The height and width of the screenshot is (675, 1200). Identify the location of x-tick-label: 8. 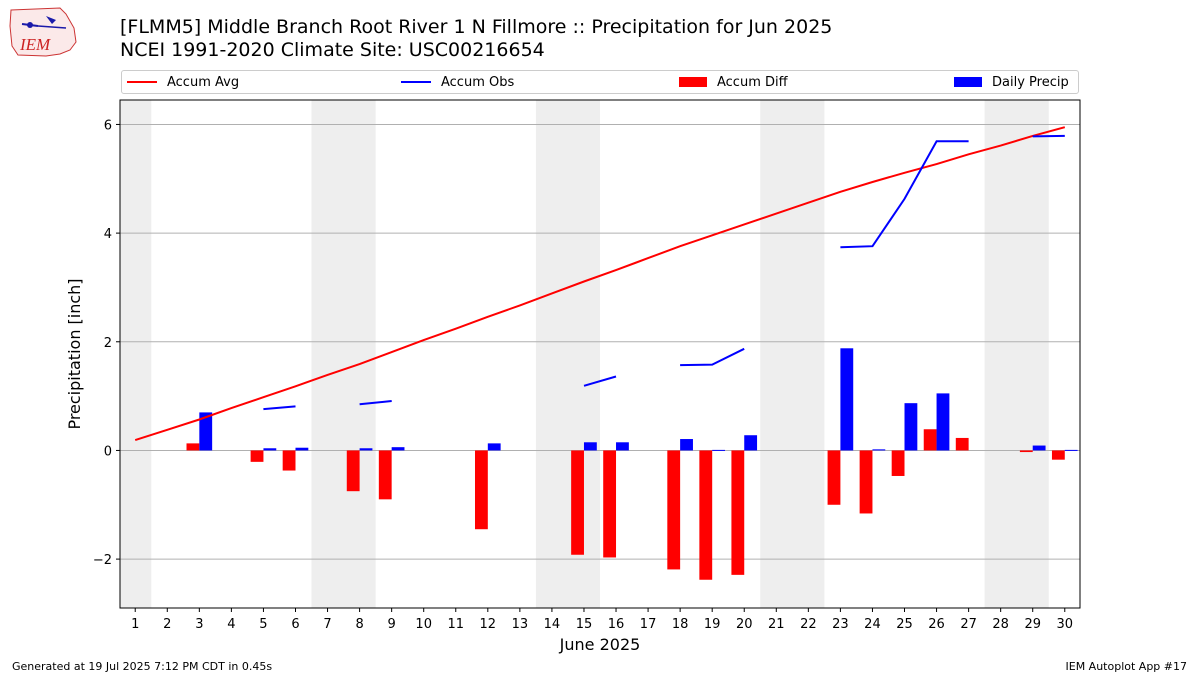
(359, 624).